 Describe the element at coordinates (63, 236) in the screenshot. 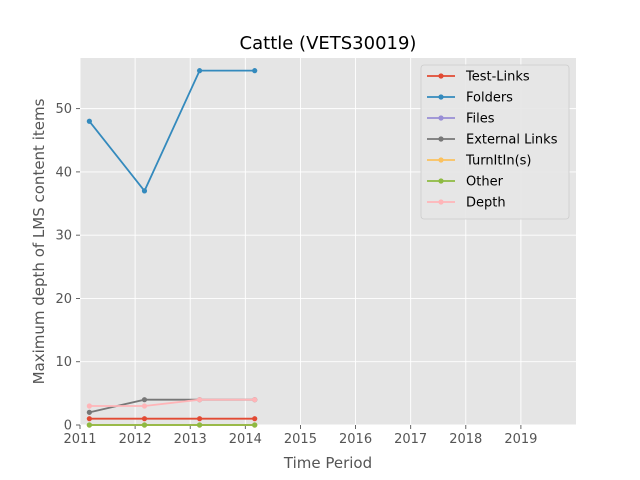

I see `y-tick-label: 30` at that location.